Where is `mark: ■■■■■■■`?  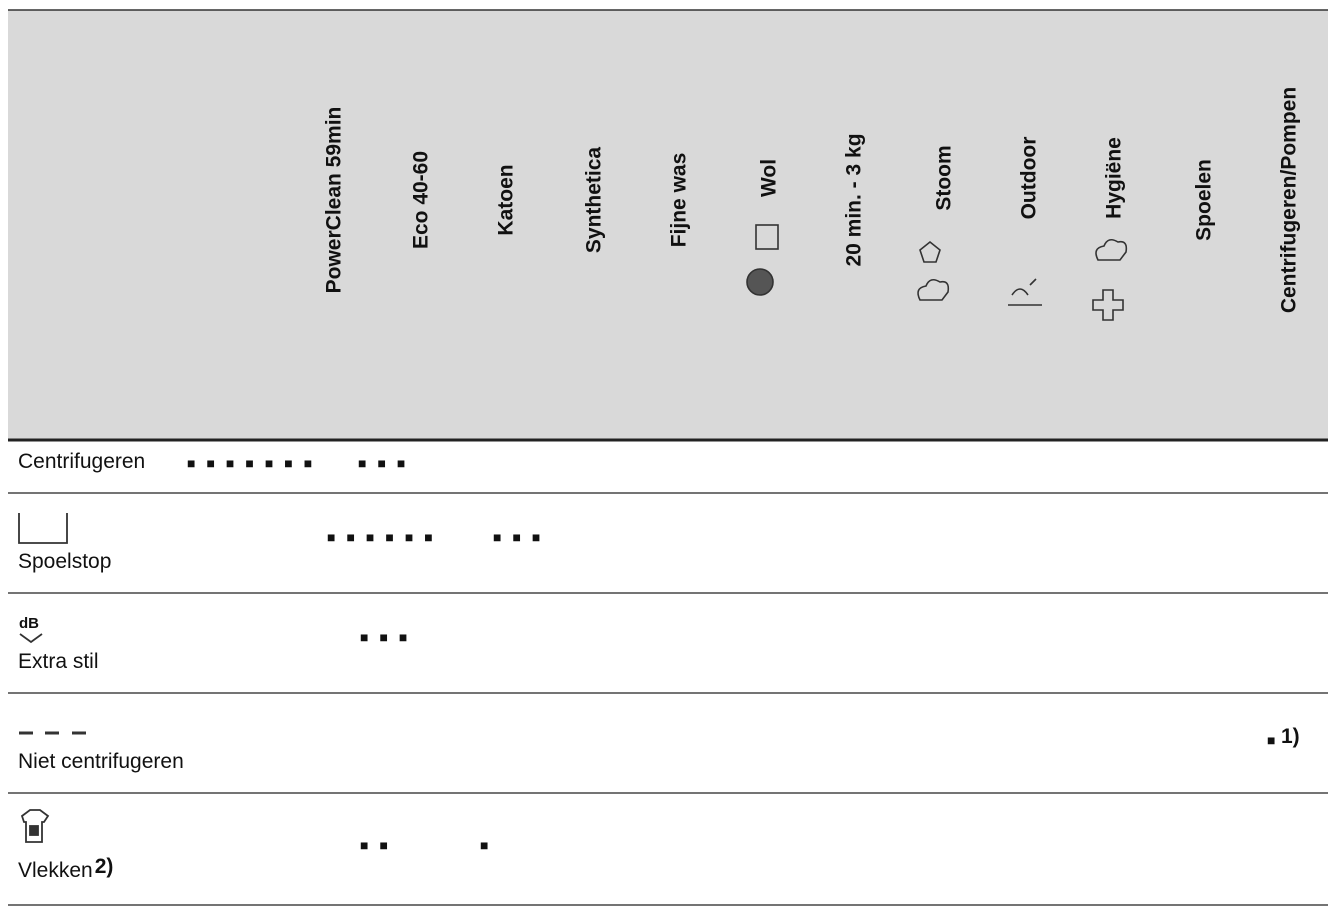 mark: ■■■■■■■ is located at coordinates (255, 463).